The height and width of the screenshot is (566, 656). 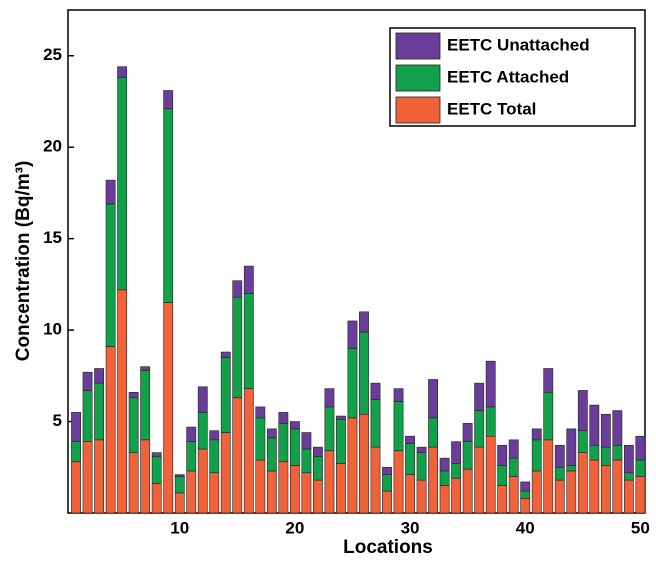 I want to click on y-tick-label: 15, so click(x=52, y=237).